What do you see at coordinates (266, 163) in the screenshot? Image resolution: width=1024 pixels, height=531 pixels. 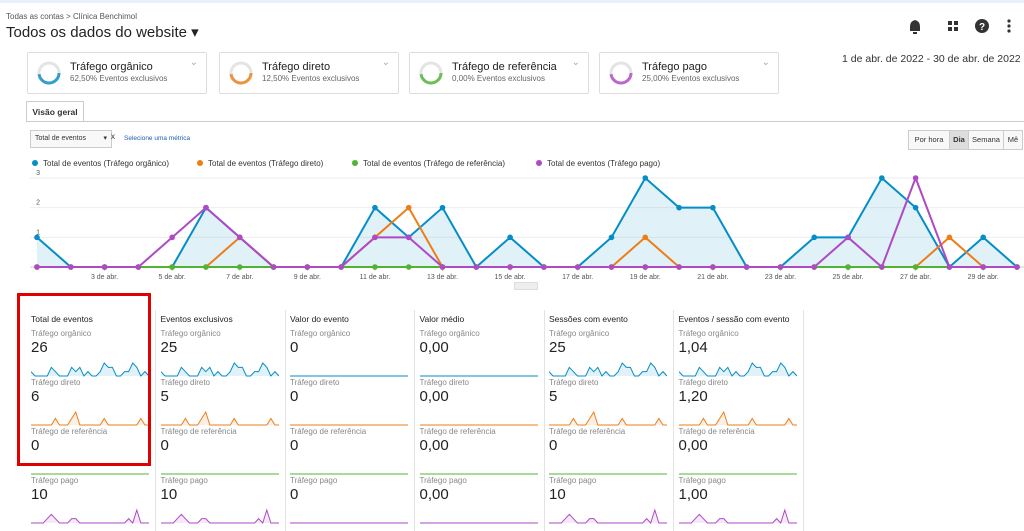 I see `legend-label: Total de eventos (Tráfego direto)` at bounding box center [266, 163].